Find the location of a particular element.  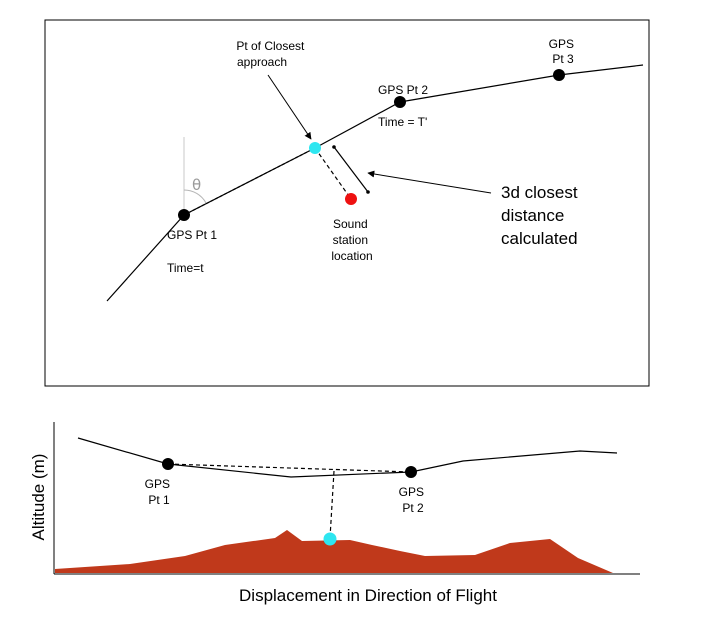

altitude-gps-pt2-label: GPS Pt 2 is located at coordinates (413, 500).